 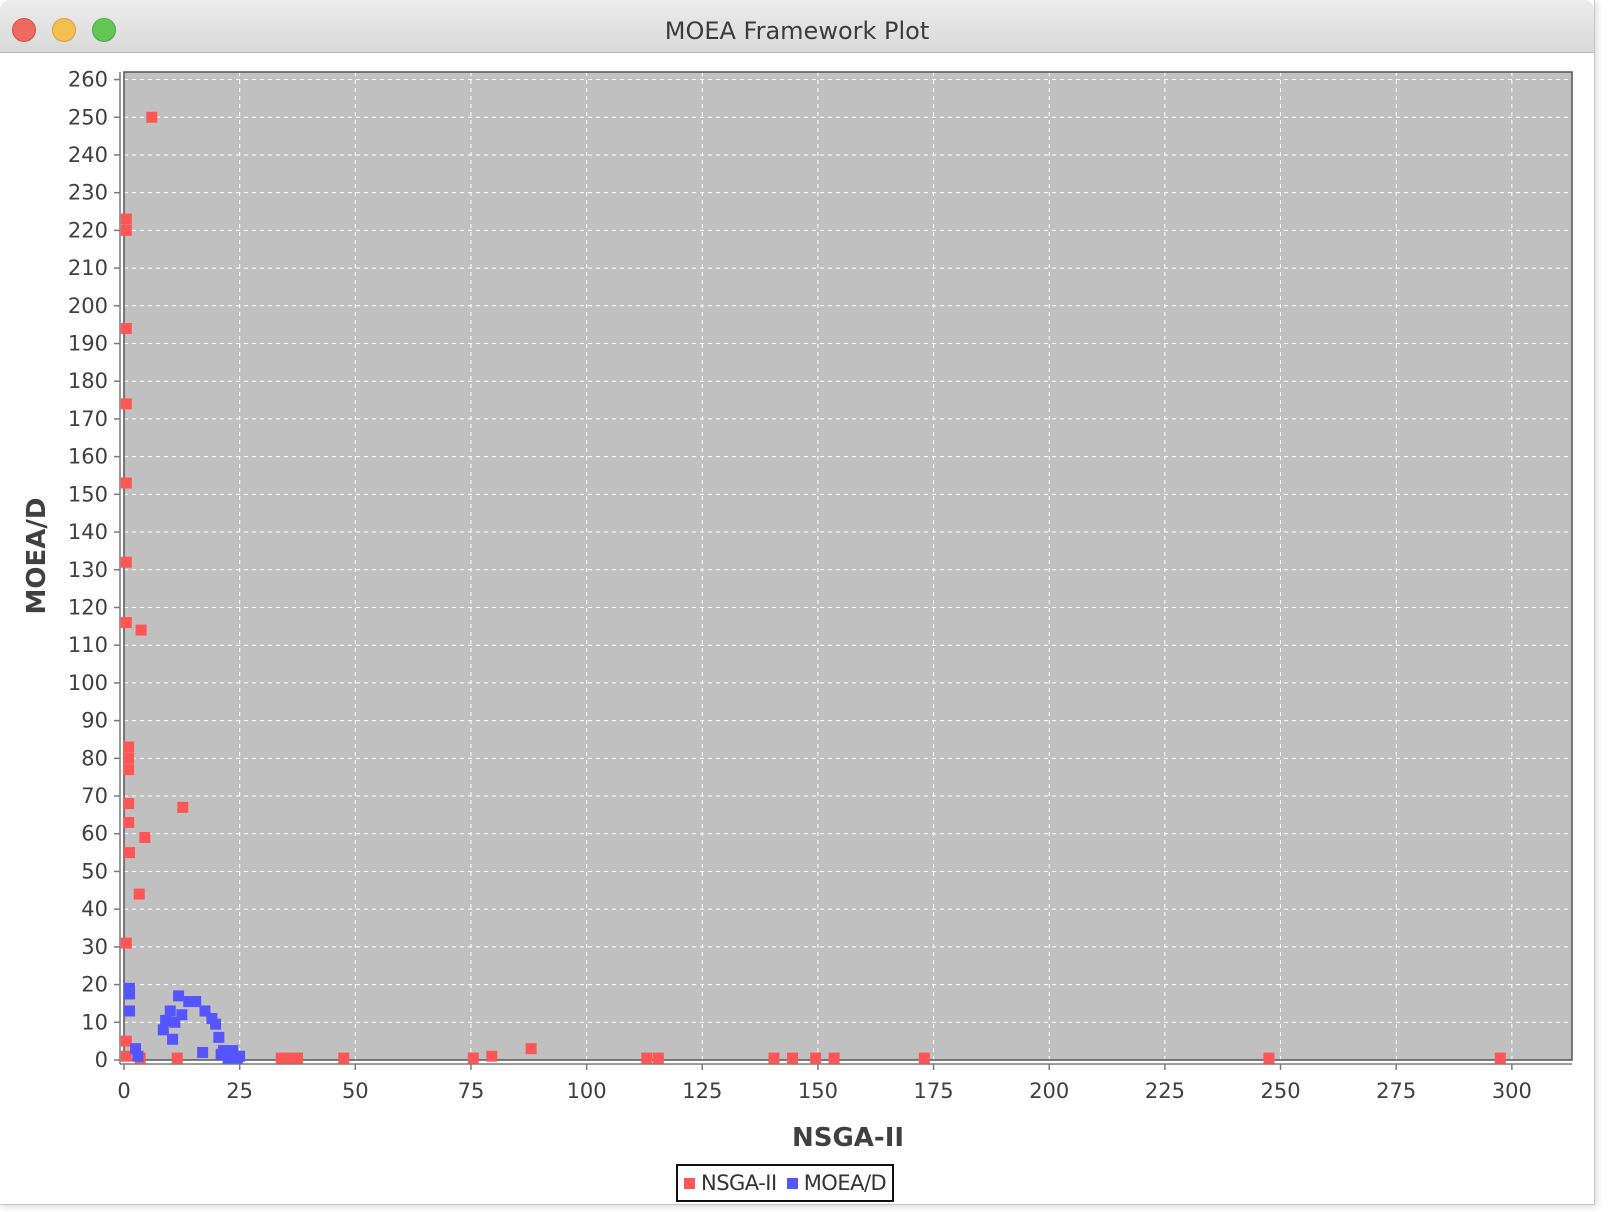 What do you see at coordinates (88, 607) in the screenshot?
I see `y-tick-label: 120` at bounding box center [88, 607].